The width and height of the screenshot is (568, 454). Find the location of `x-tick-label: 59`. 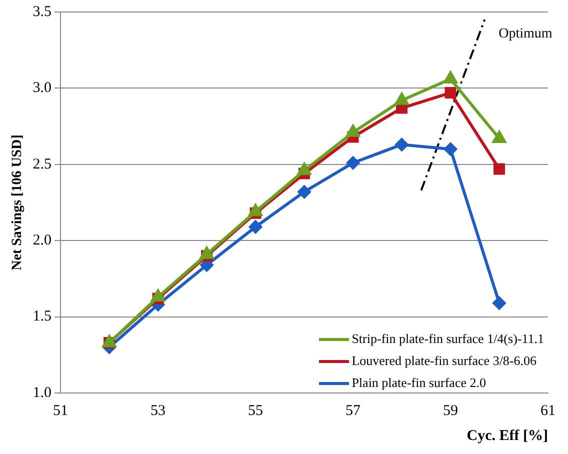

x-tick-label: 59 is located at coordinates (450, 410).